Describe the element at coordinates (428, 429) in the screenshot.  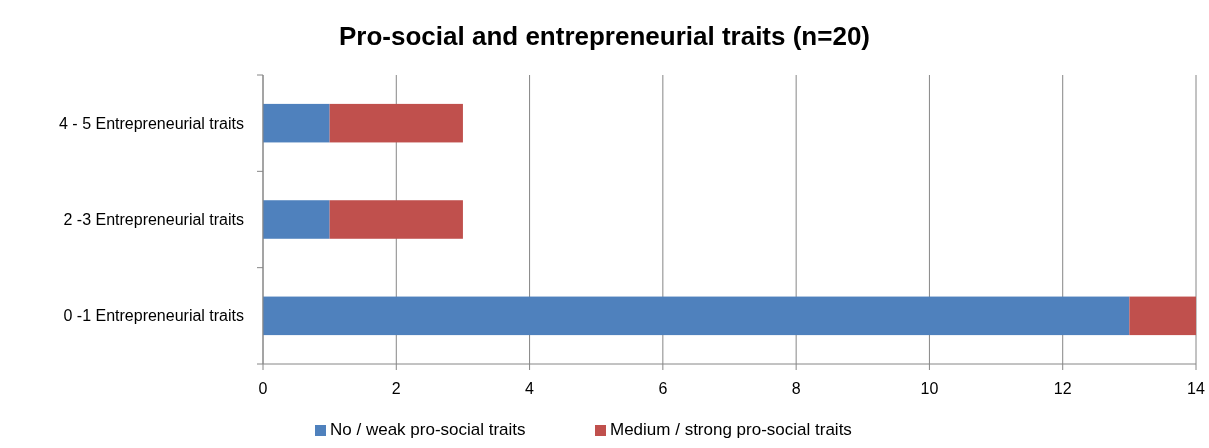
I see `legend-label: No / weak pro-social traits` at that location.